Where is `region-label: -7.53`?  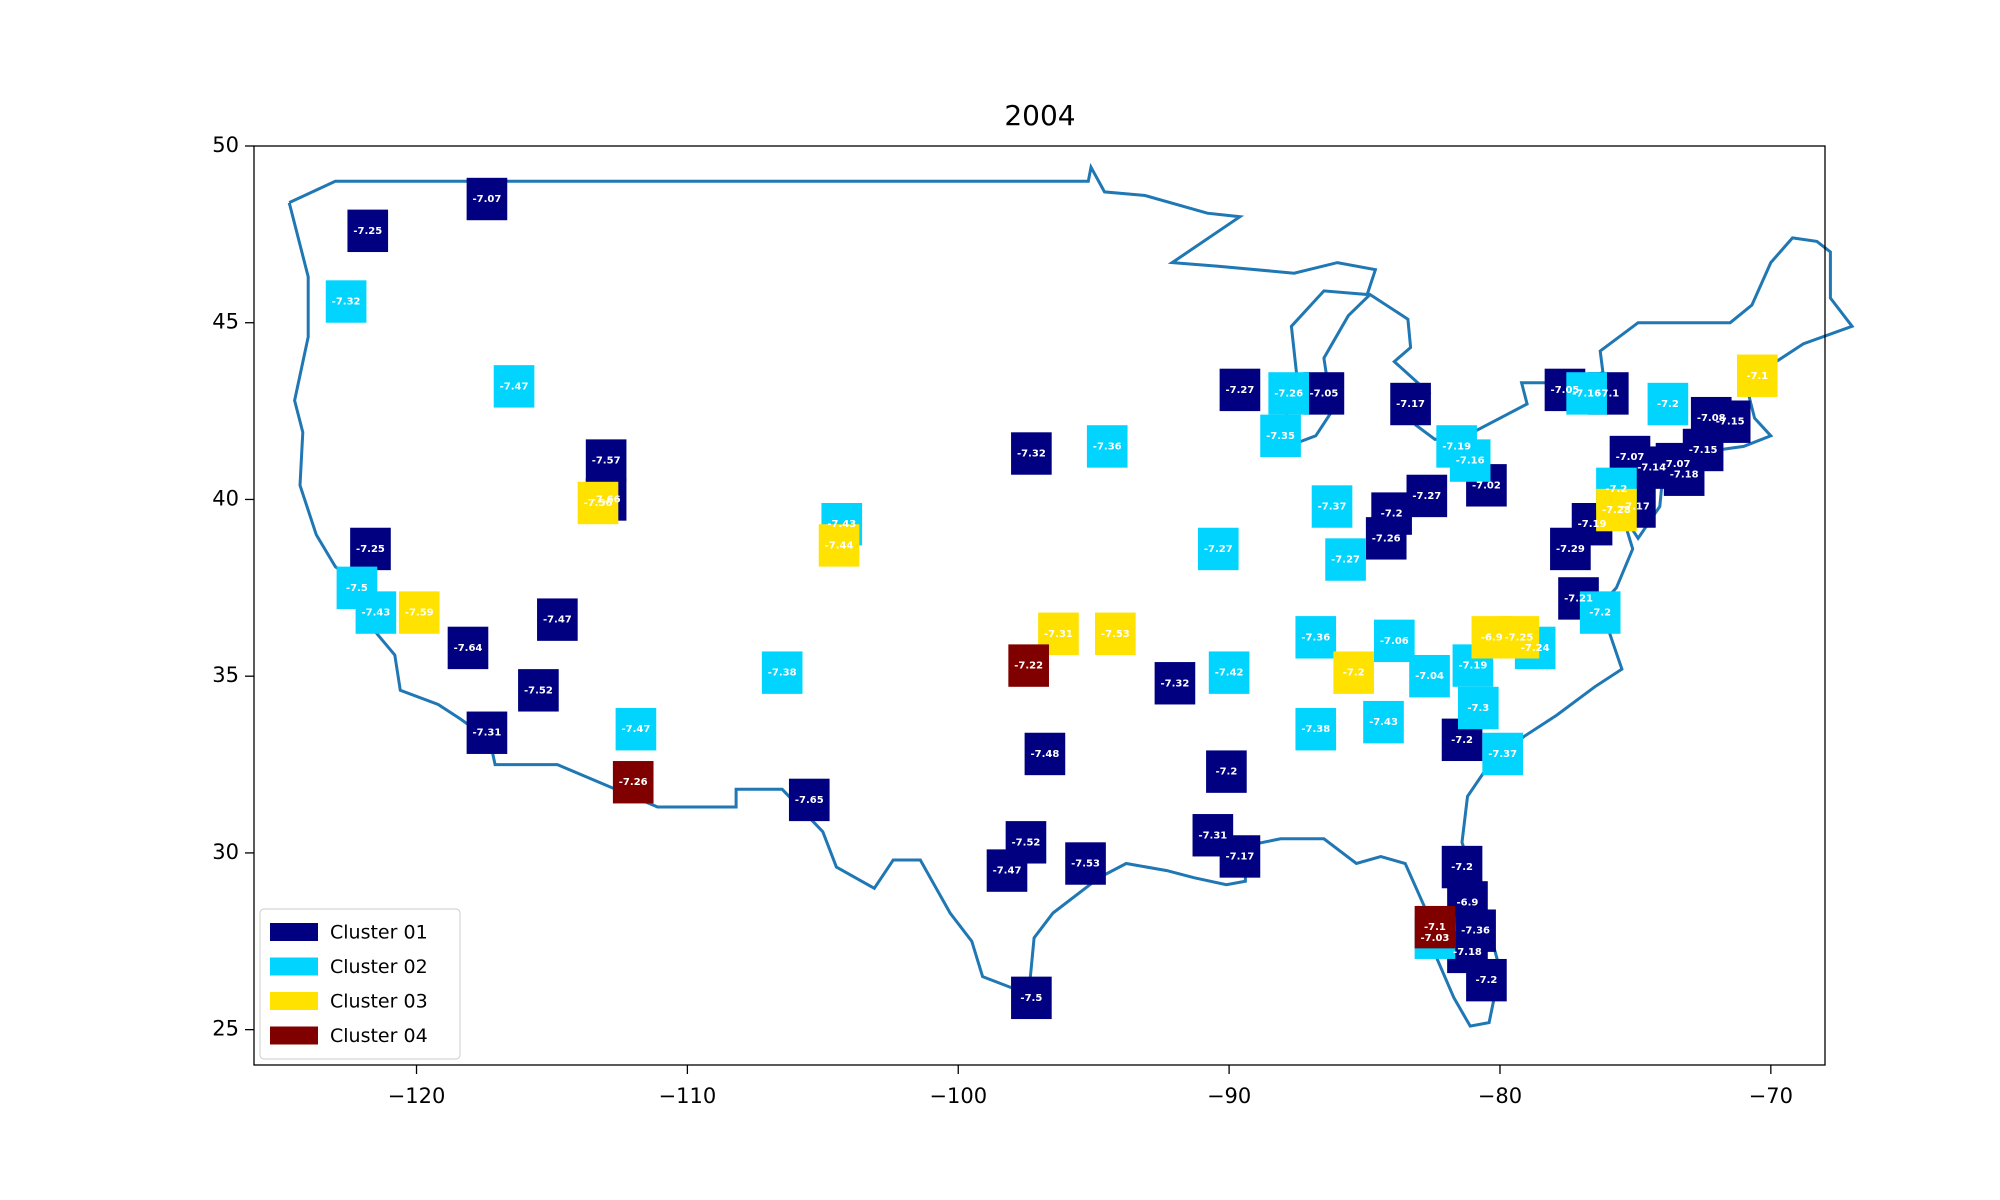
region-label: -7.53 is located at coordinates (1115, 634).